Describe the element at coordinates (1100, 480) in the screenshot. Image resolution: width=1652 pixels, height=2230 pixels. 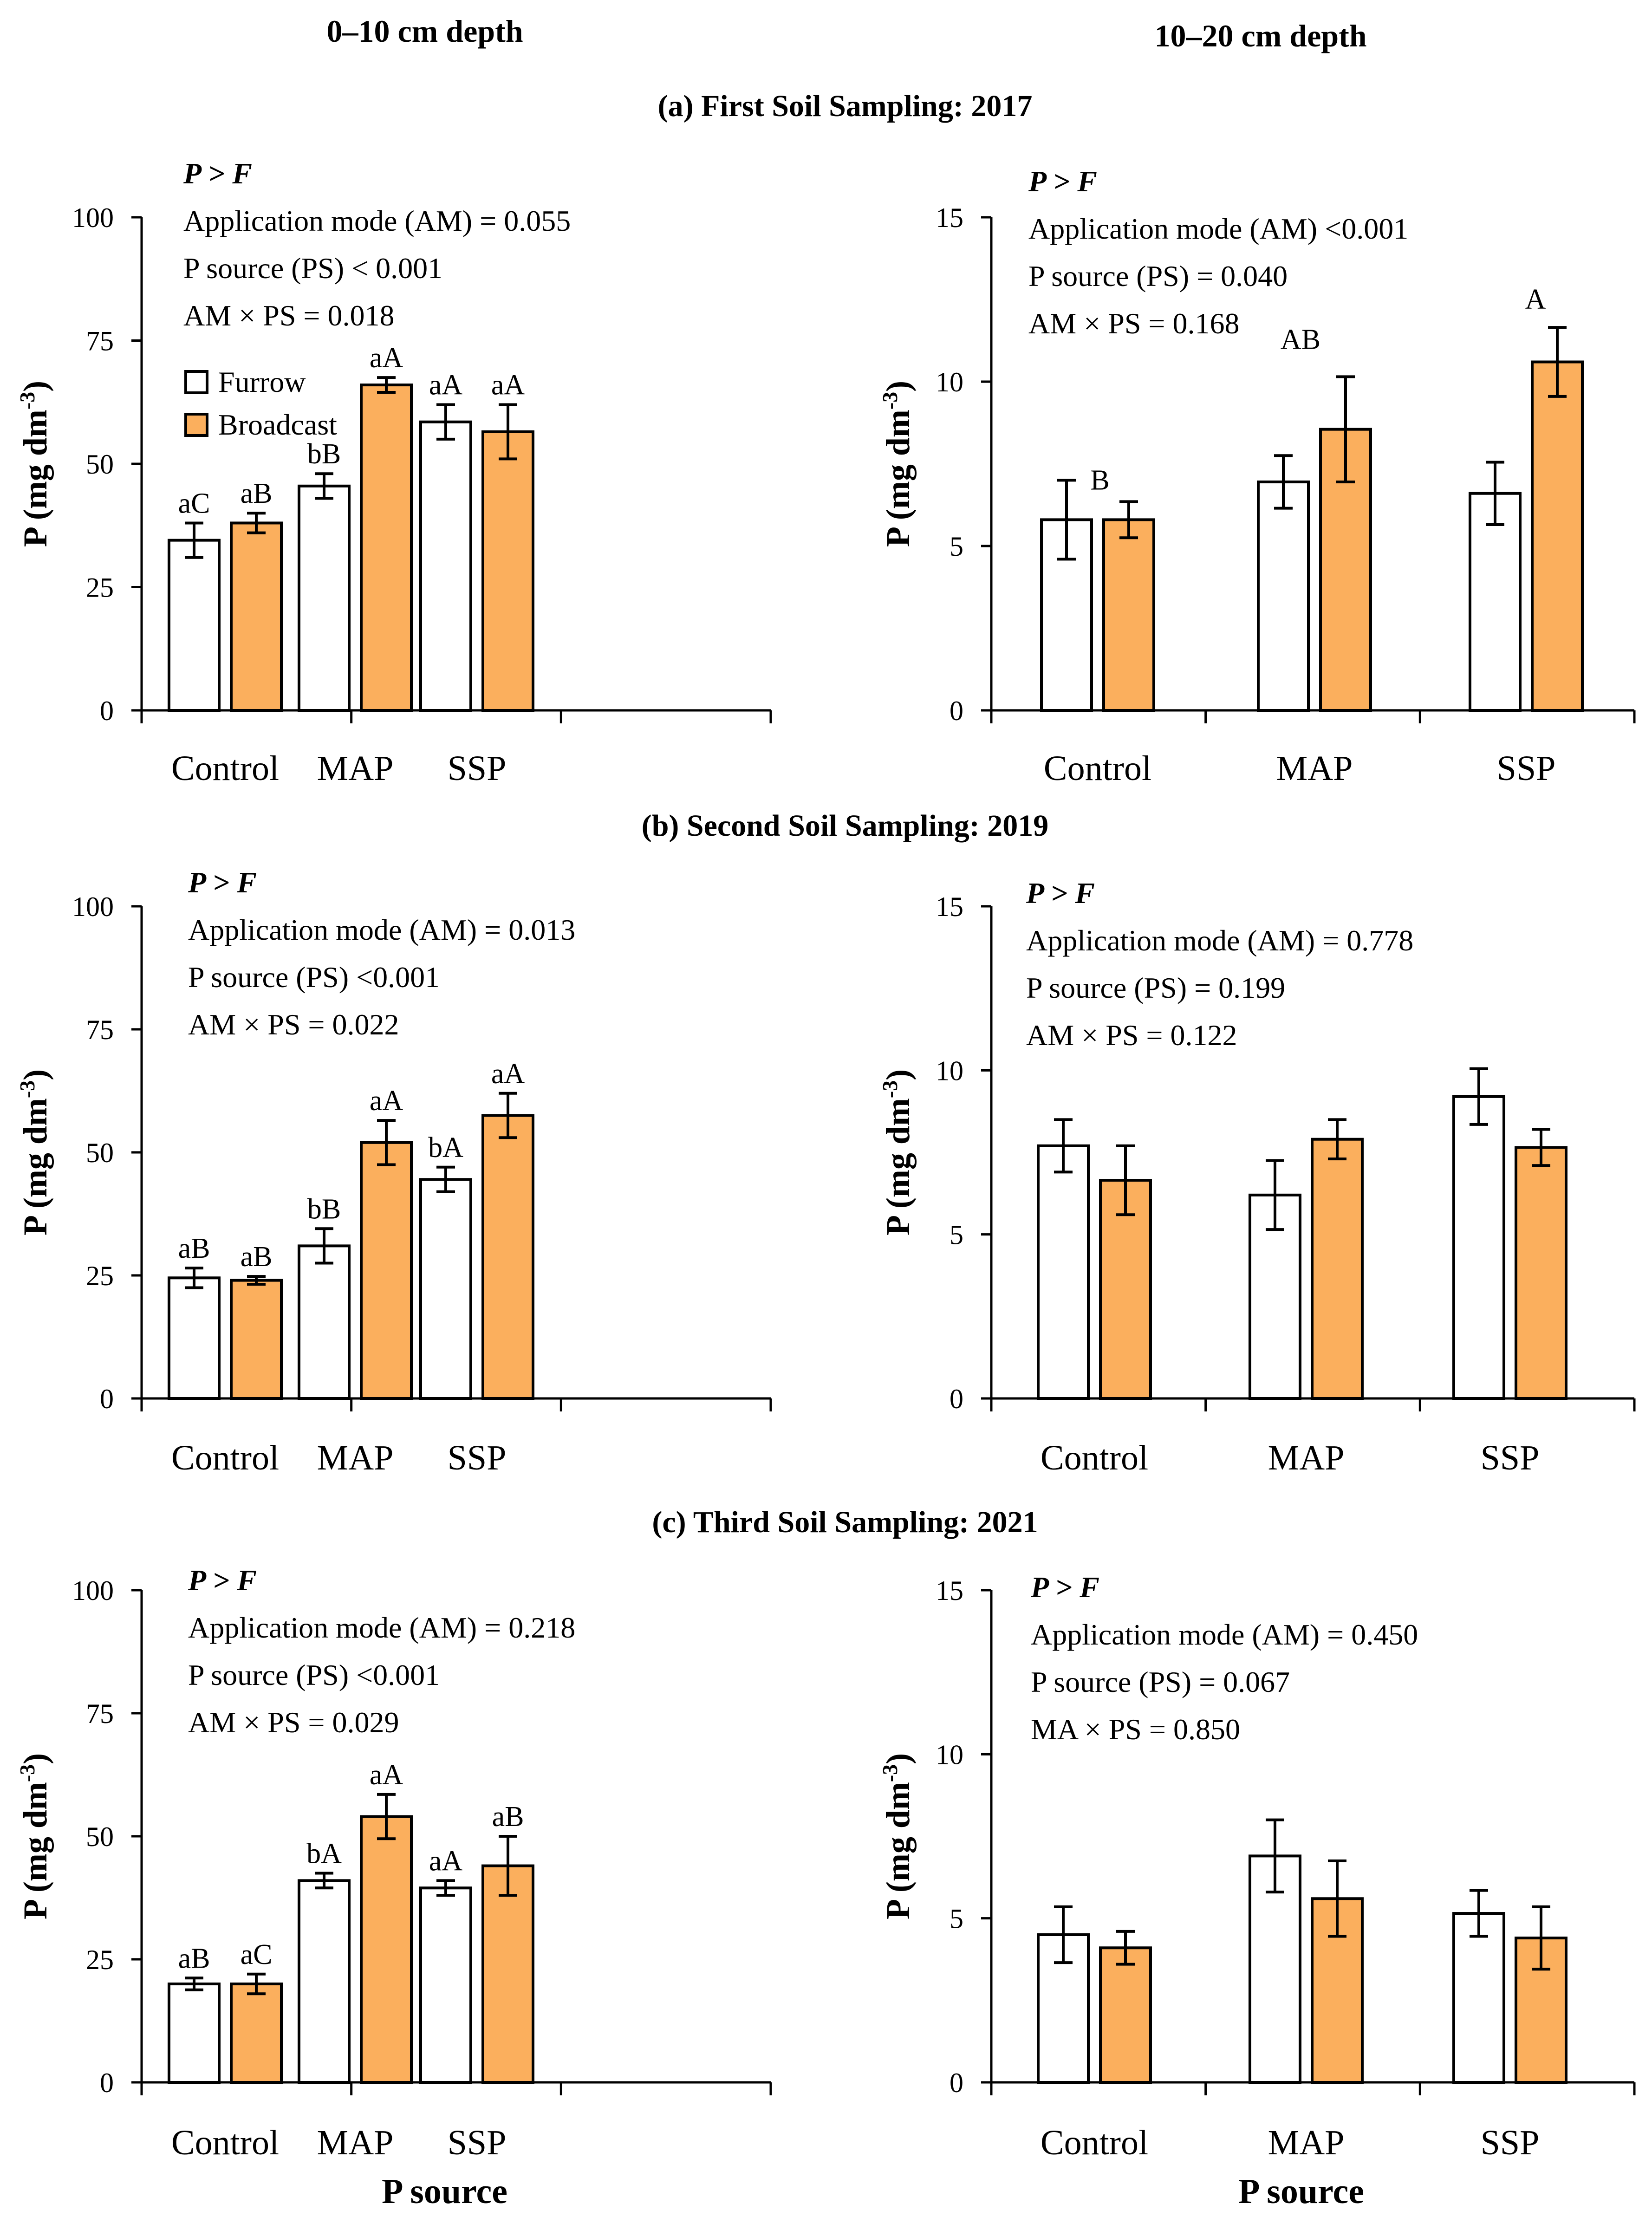
I see `group-significance-label: B` at that location.